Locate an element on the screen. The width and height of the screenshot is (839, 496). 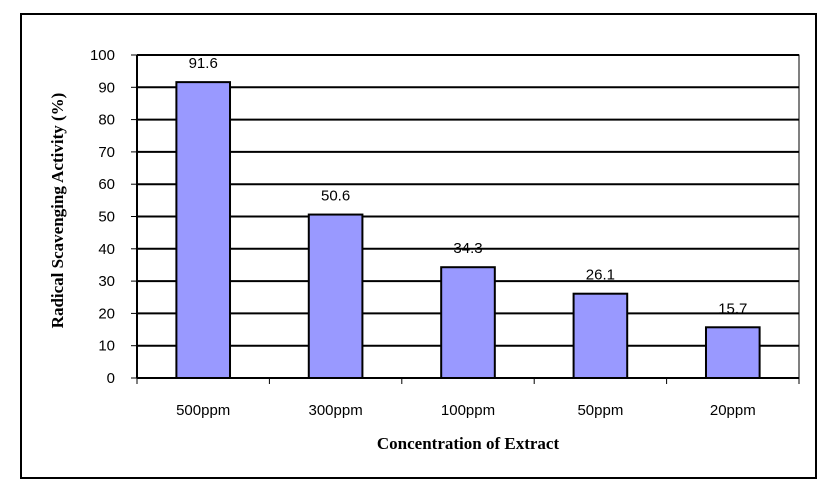
data-label: 91.6 is located at coordinates (203, 63).